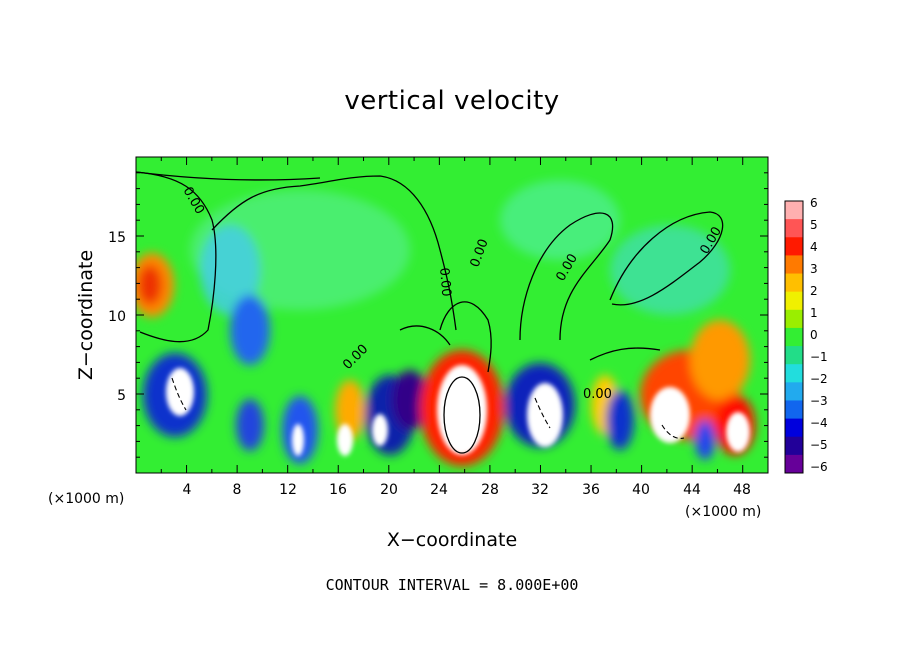 Image resolution: width=904 pixels, height=654 pixels. I want to click on x-tick-label-12: 12, so click(288, 490).